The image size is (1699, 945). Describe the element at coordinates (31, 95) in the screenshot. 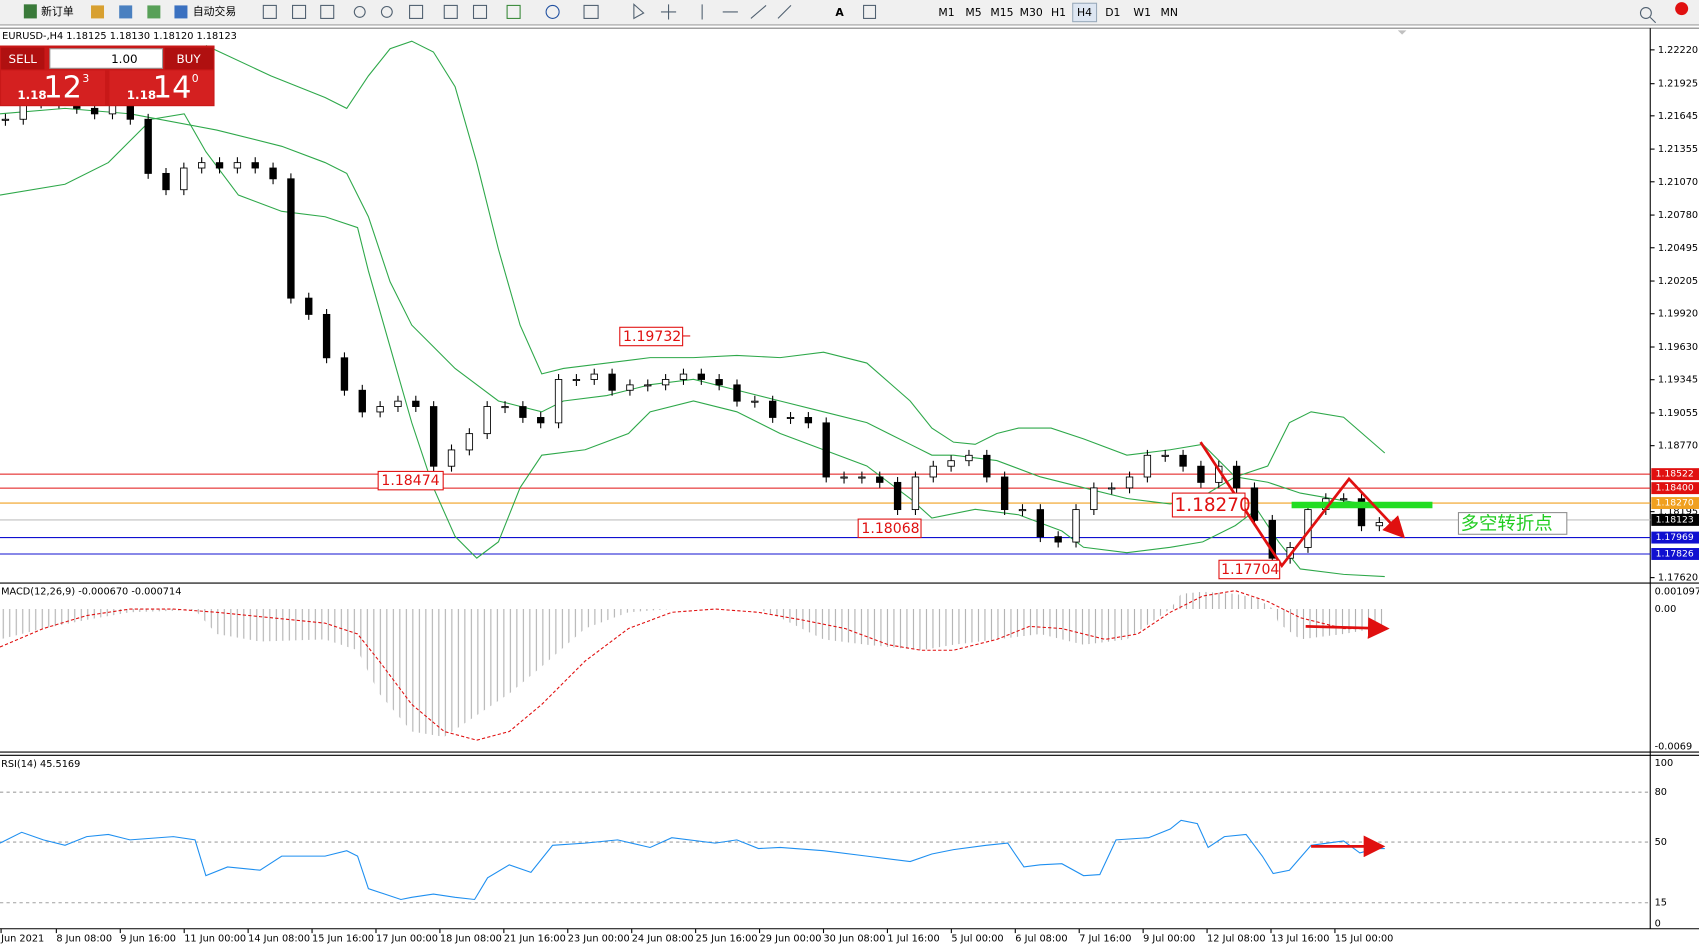

I see `sell-price-big: 1.18` at that location.